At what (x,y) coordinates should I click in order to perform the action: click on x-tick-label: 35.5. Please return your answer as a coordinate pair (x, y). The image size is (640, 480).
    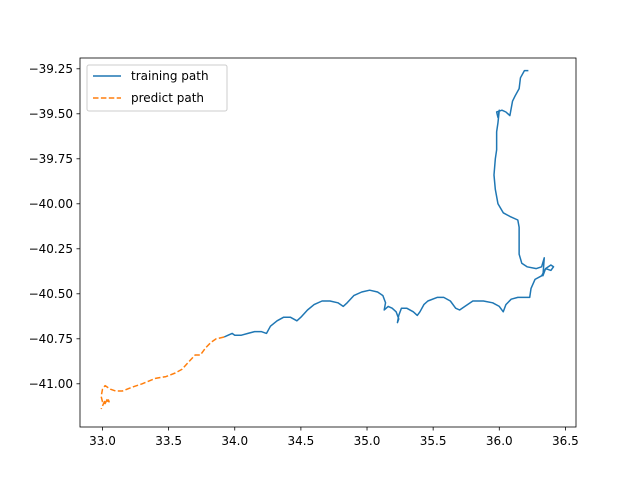
    Looking at the image, I should click on (433, 441).